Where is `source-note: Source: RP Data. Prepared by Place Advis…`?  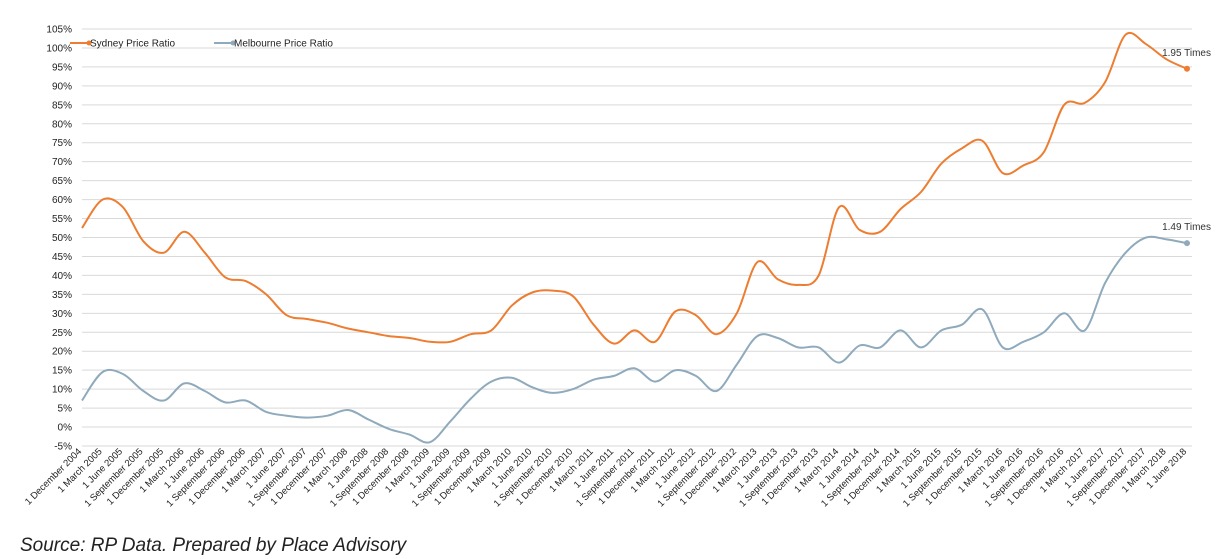 source-note: Source: RP Data. Prepared by Place Advis… is located at coordinates (213, 545).